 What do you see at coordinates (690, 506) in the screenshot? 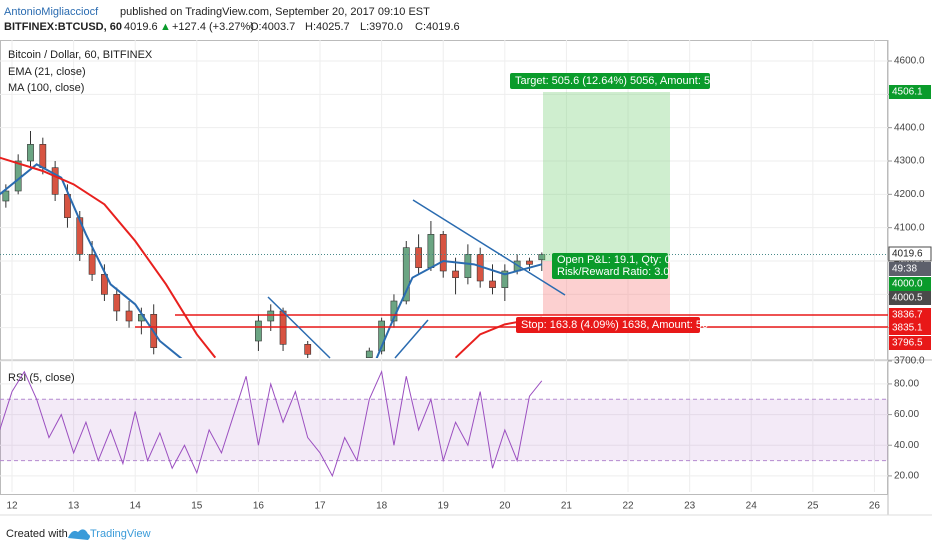
I see `x-tick-label: 23` at bounding box center [690, 506].